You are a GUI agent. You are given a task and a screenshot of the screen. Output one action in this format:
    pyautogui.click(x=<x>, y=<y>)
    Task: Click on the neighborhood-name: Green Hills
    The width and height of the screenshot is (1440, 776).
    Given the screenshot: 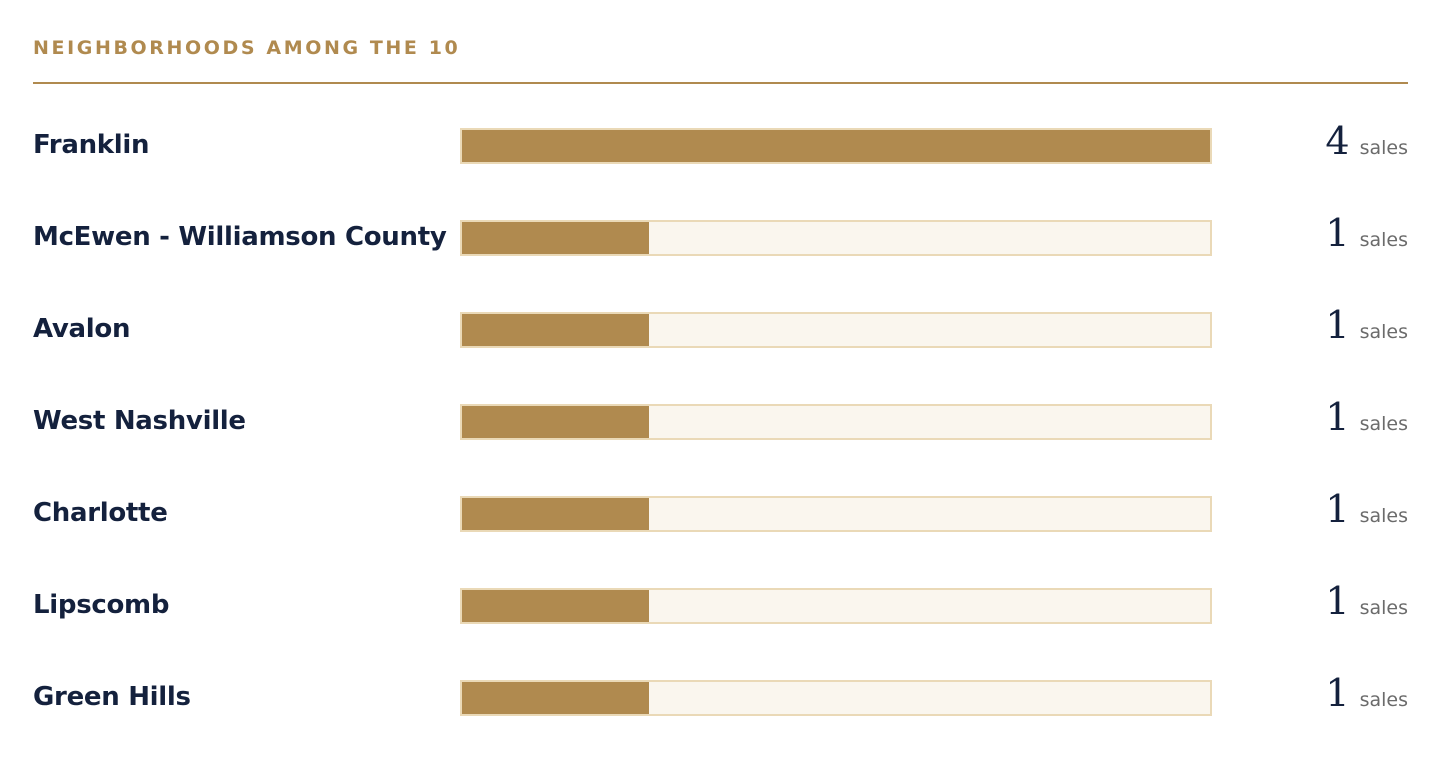 What is the action you would take?
    pyautogui.click(x=112, y=697)
    